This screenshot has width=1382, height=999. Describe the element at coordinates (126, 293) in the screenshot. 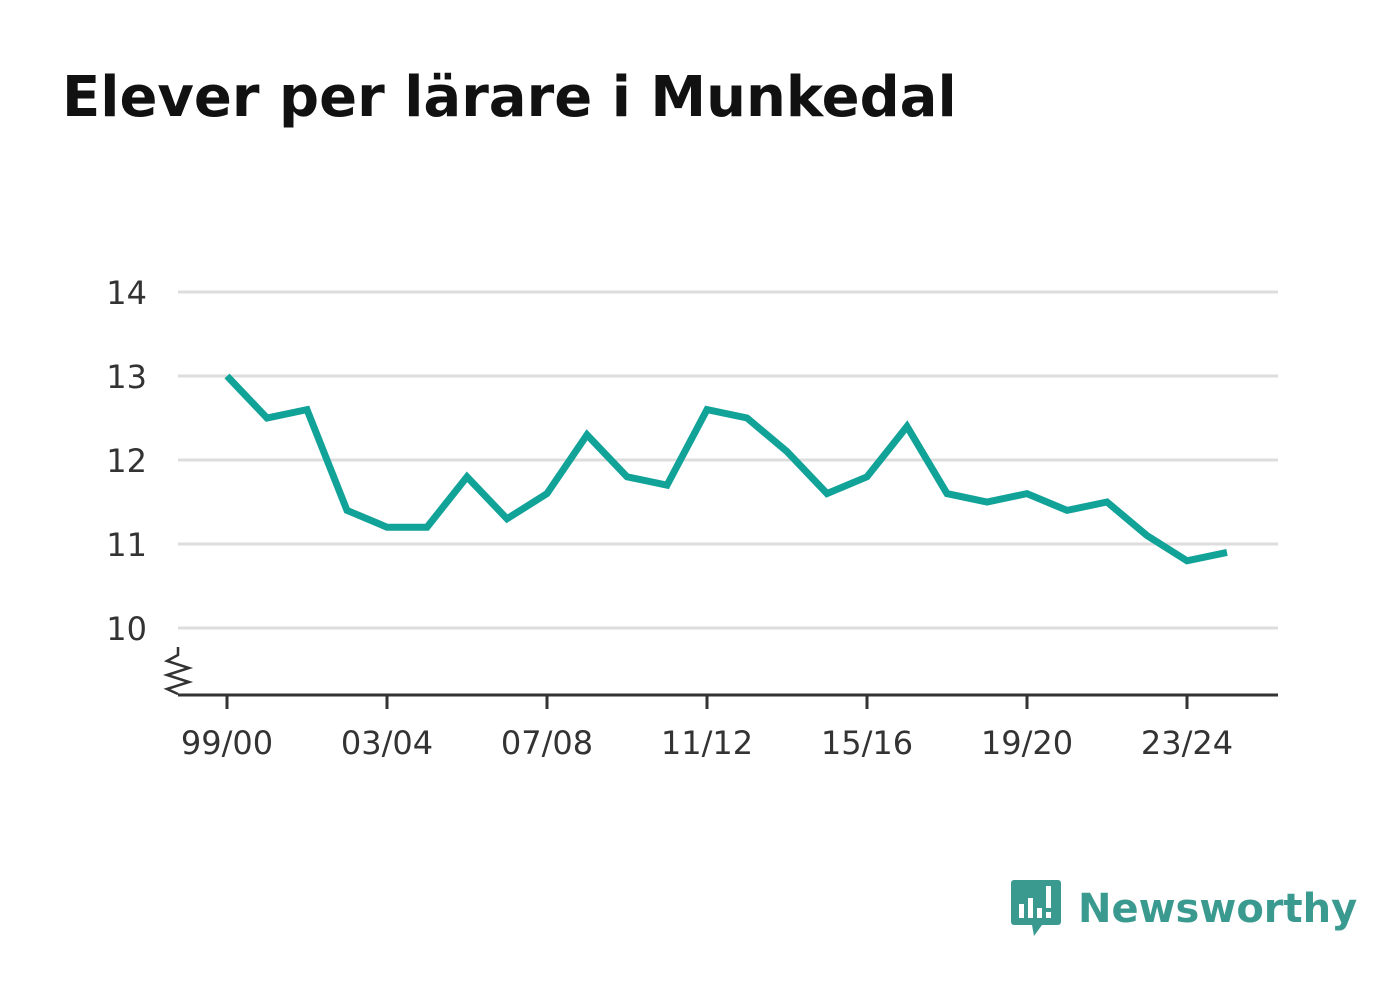

I see `y-tick-label-14: 14` at that location.